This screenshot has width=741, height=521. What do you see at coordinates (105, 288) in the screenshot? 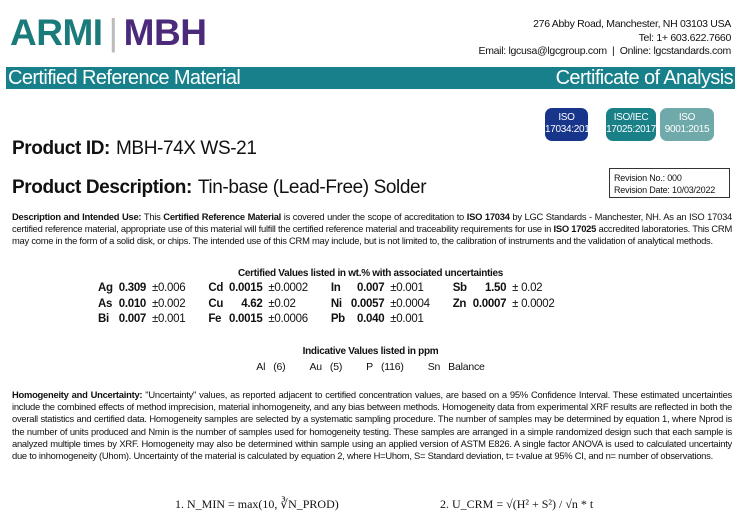
I see `element-symbol: Ag` at bounding box center [105, 288].